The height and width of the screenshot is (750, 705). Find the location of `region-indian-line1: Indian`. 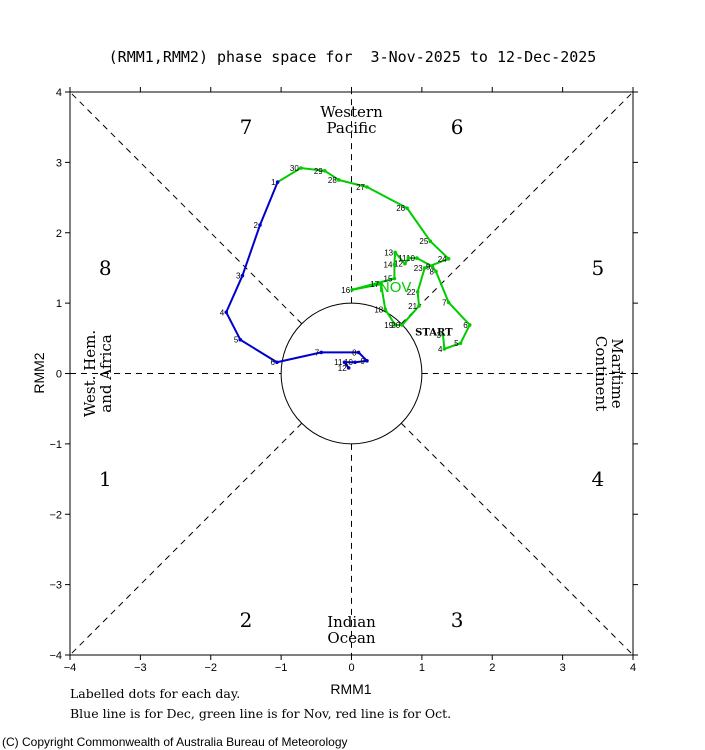

region-indian-line1: Indian is located at coordinates (351, 622).